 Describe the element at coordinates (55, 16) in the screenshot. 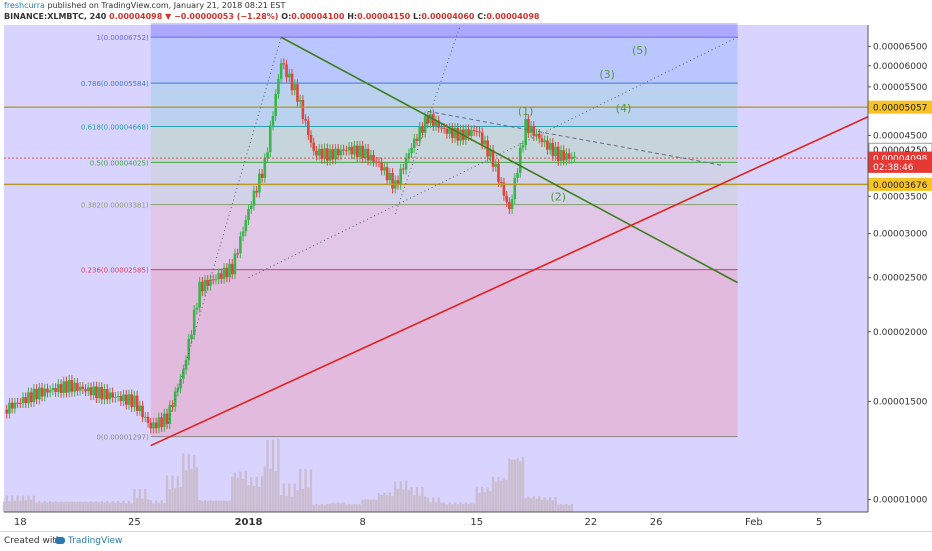

I see `symbol-label: BINANCE:XLMBTC, 240` at that location.